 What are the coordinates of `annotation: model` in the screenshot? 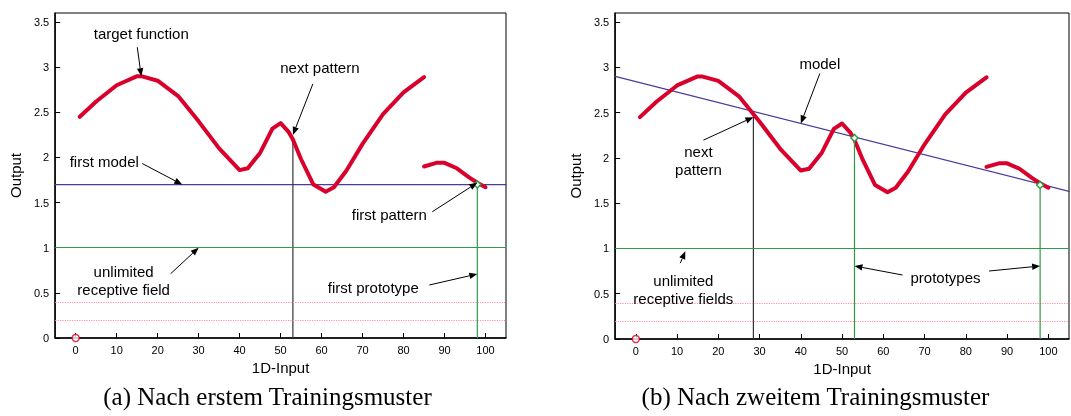 It's located at (820, 63).